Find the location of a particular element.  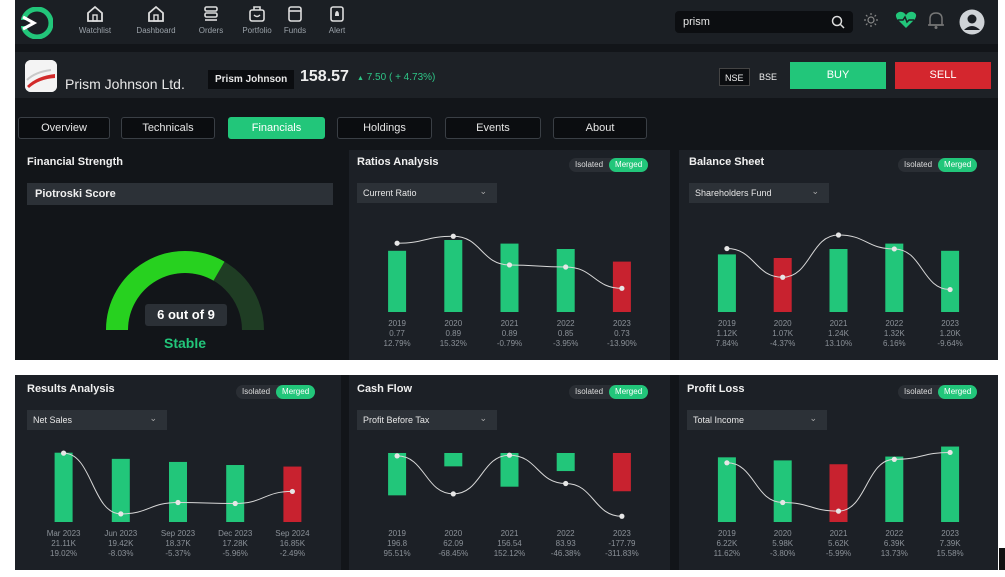

tick-label: 6.39K is located at coordinates (895, 543).